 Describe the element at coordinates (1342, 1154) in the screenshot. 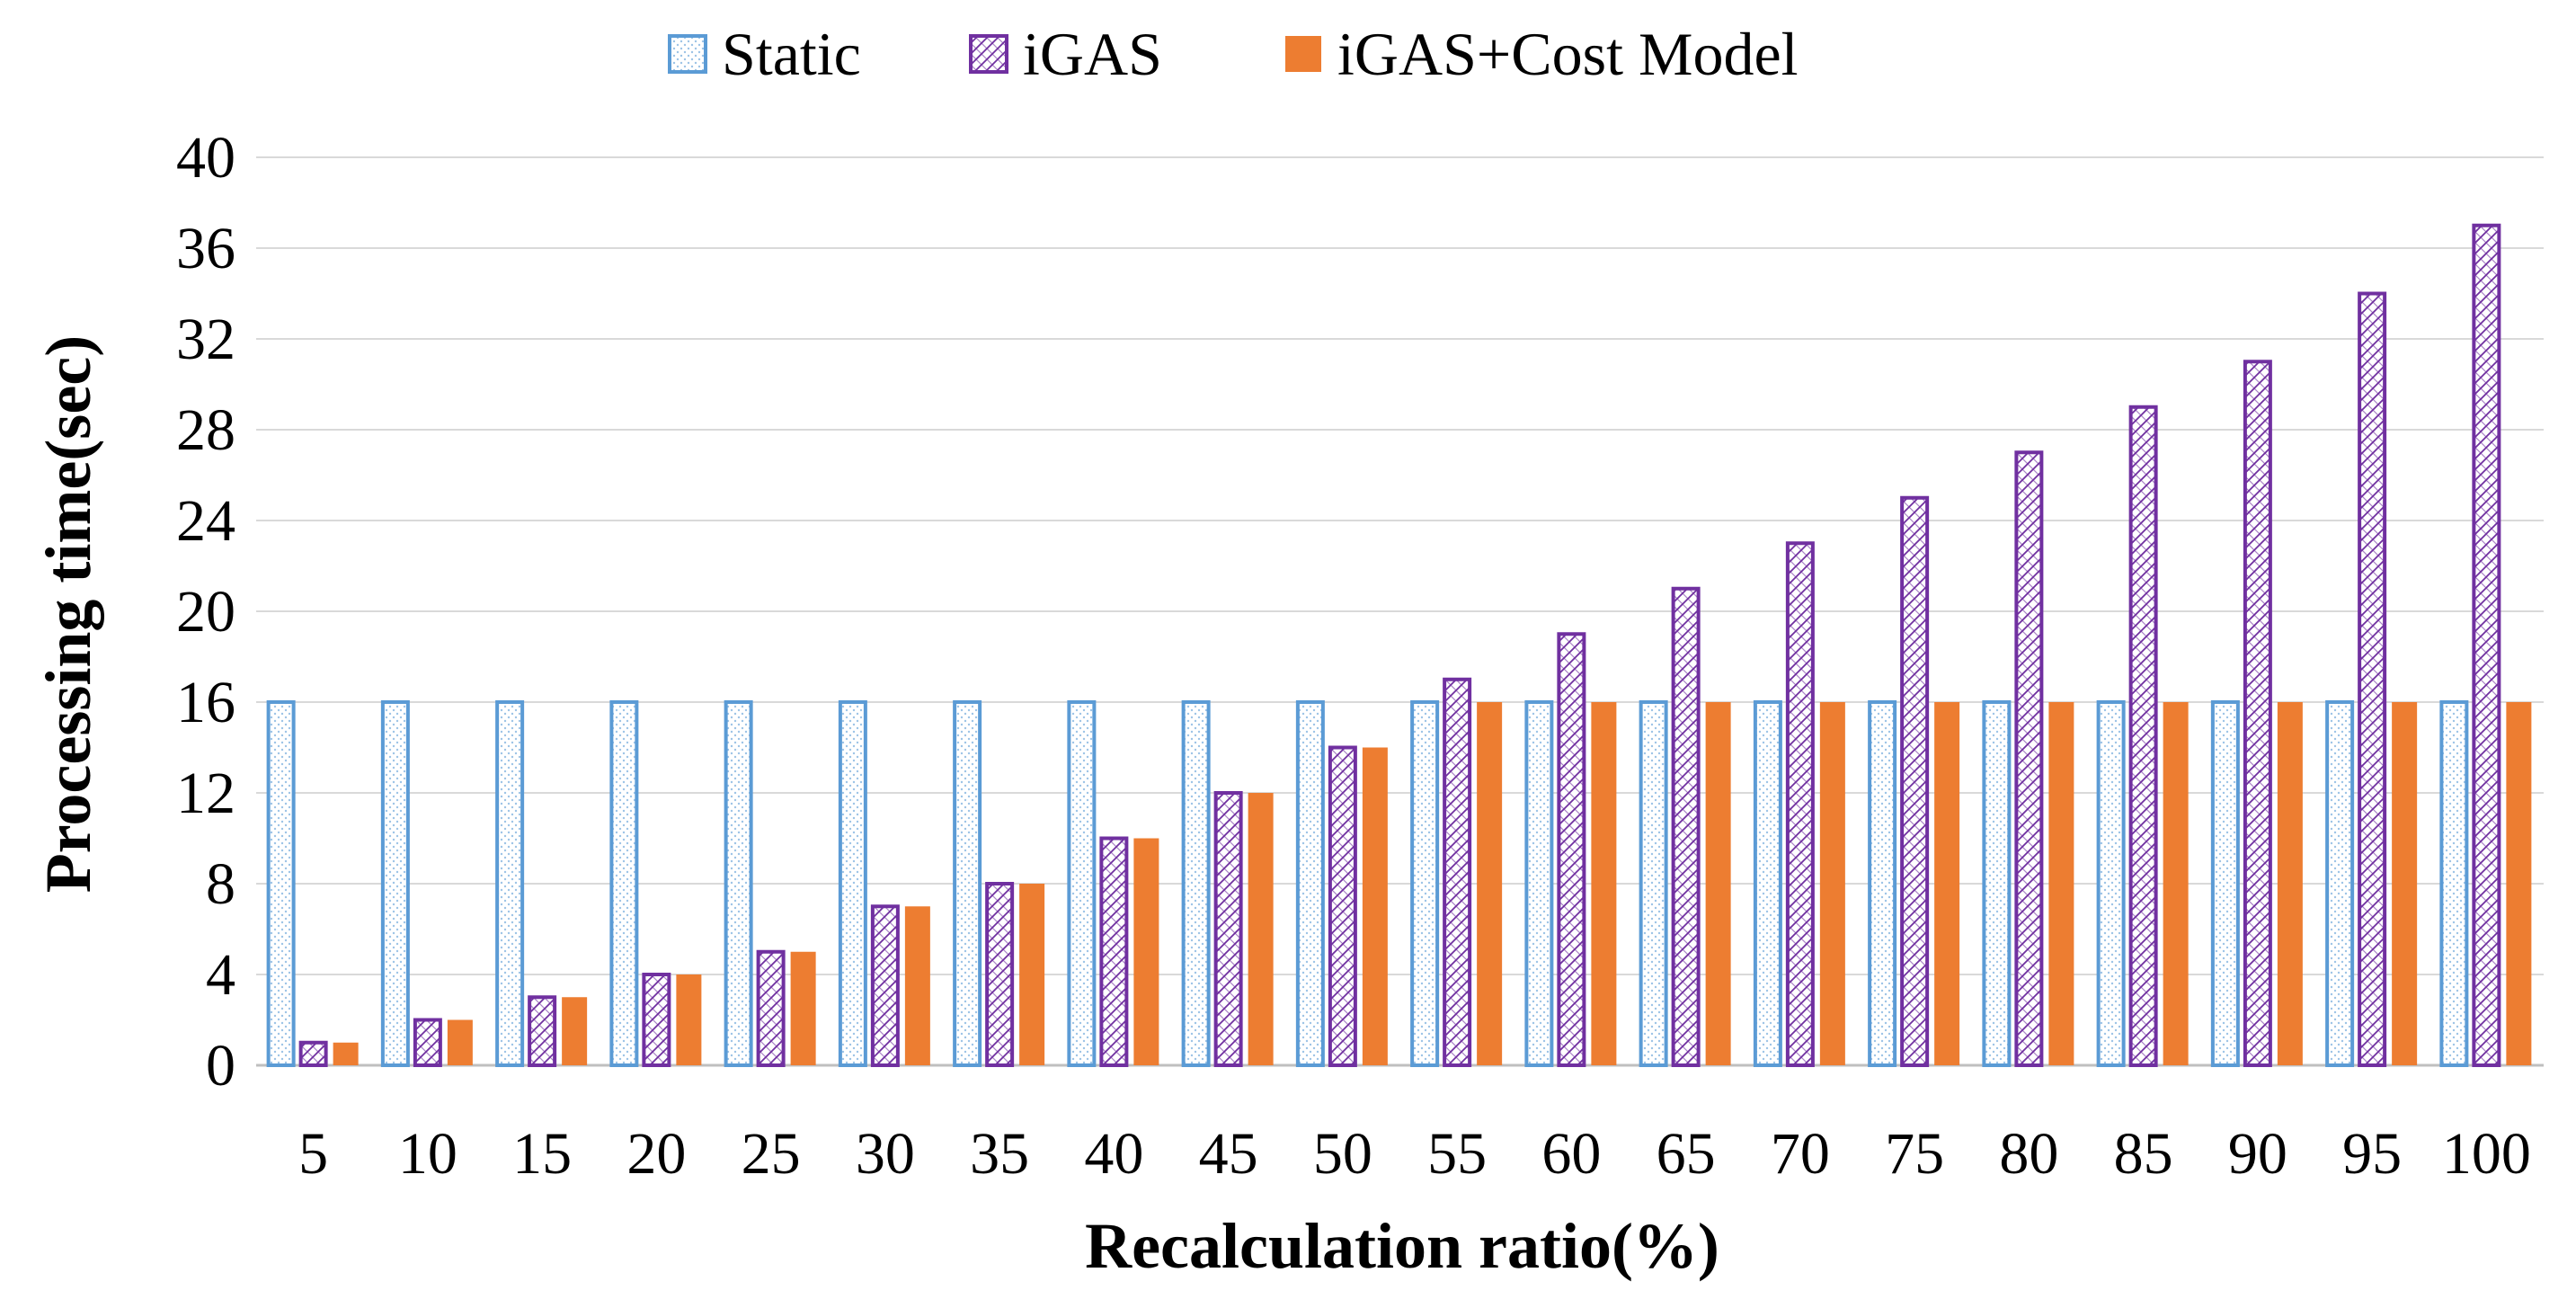

I see `x-tick-label: 50` at that location.